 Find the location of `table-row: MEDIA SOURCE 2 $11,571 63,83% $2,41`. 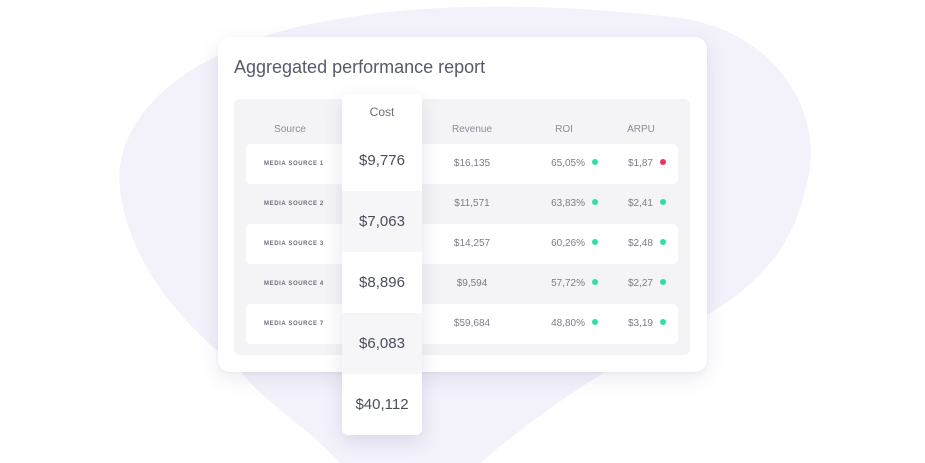

table-row: MEDIA SOURCE 2 $11,571 63,83% $2,41 is located at coordinates (462, 204).